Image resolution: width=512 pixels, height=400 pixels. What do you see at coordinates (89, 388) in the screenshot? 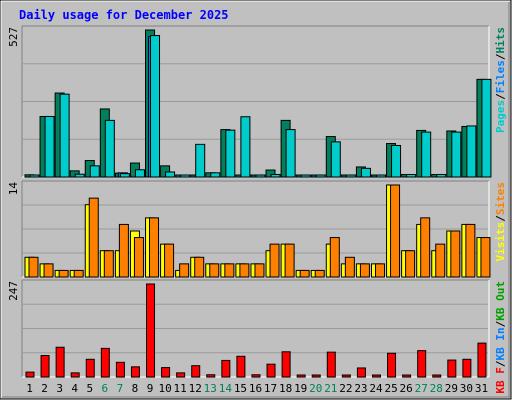
I see `x-tick-label-5: 5` at bounding box center [89, 388].